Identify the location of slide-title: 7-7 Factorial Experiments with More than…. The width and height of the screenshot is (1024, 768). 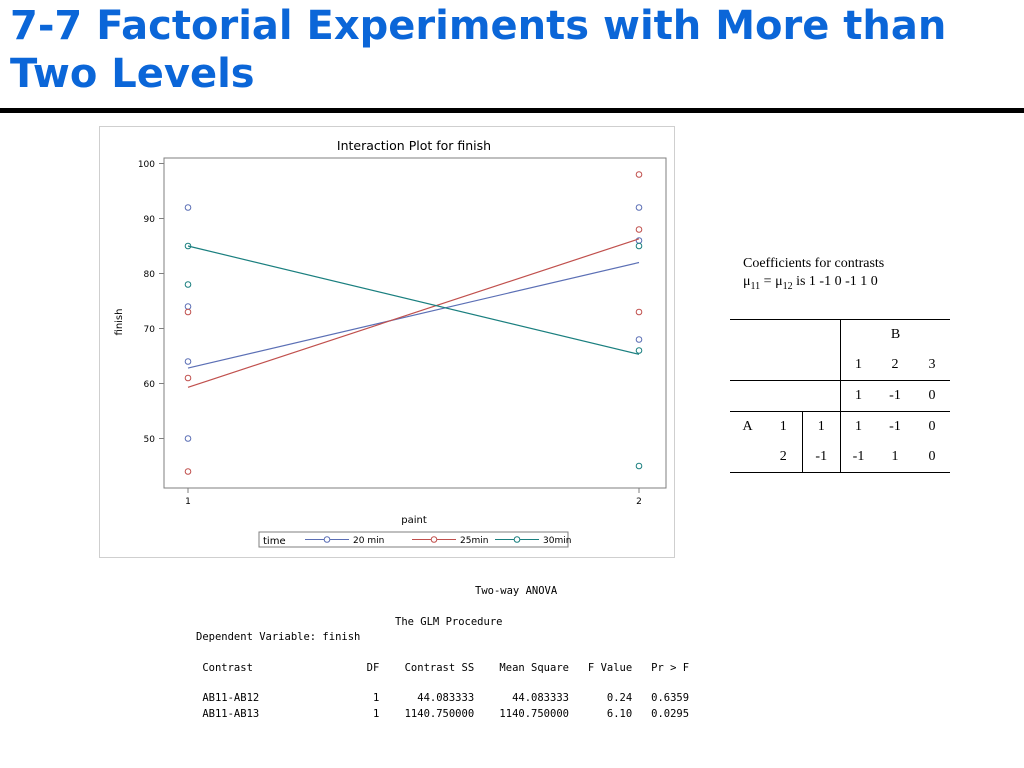
(478, 50).